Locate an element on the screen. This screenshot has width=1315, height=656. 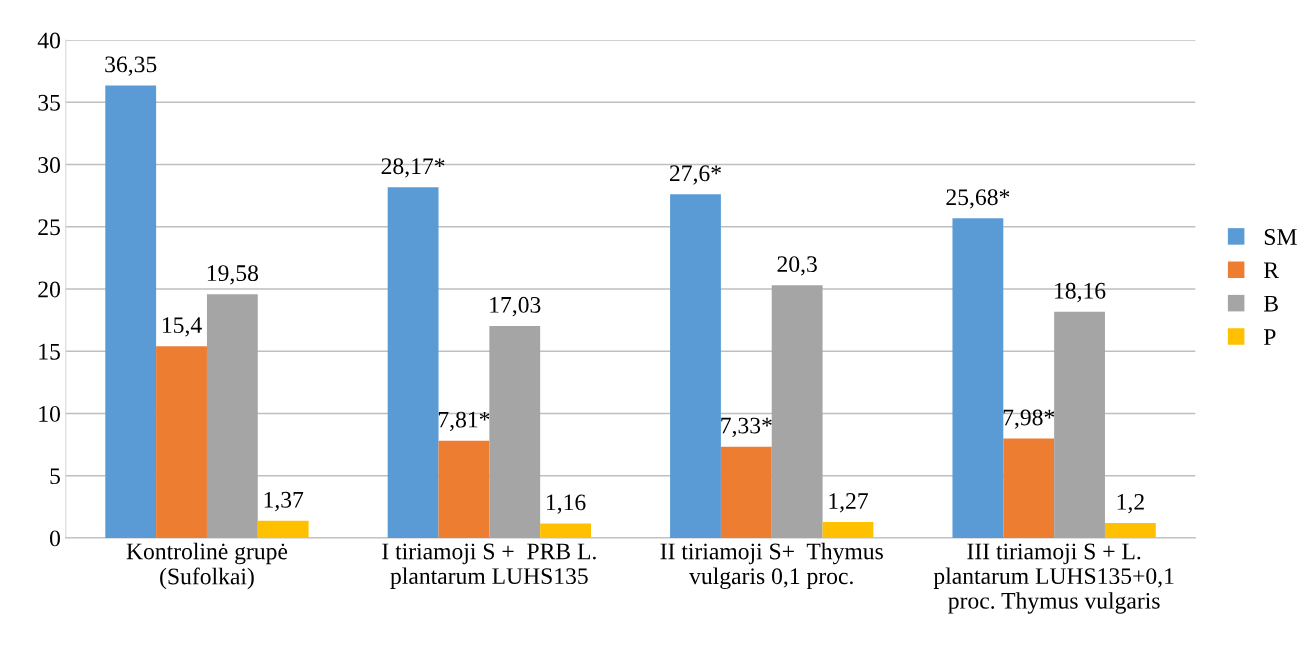
data-label: 19,58 is located at coordinates (233, 275).